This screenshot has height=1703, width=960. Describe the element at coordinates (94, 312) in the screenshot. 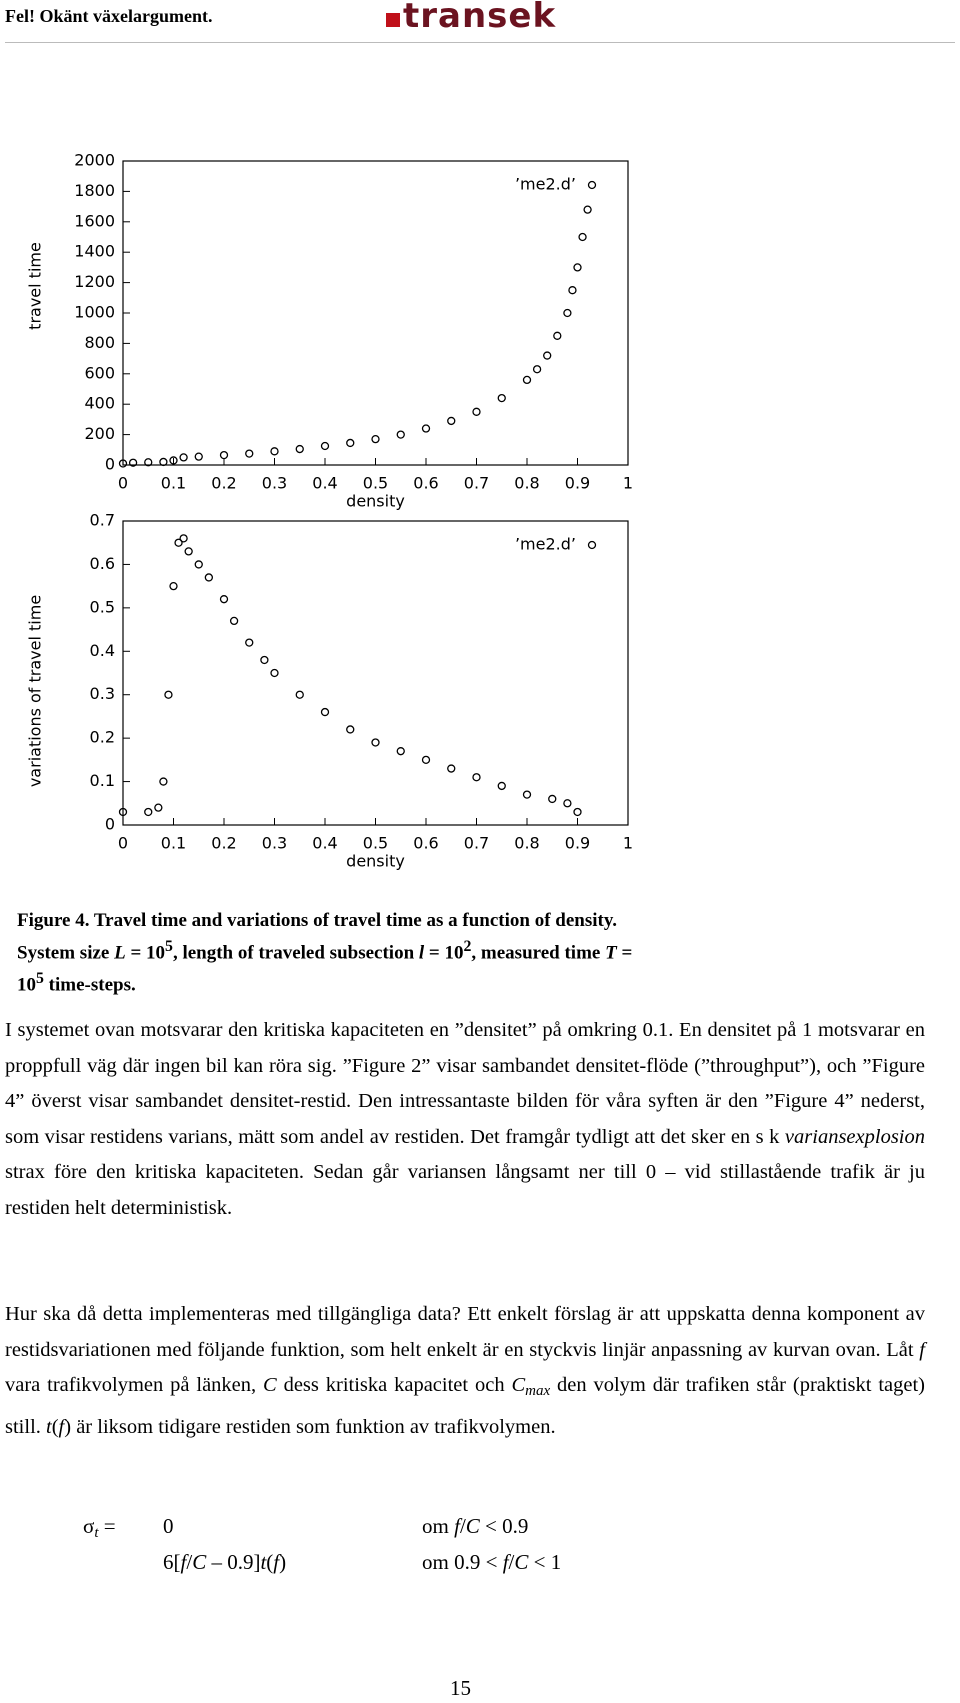

I see `y-tick-label: 1000` at that location.